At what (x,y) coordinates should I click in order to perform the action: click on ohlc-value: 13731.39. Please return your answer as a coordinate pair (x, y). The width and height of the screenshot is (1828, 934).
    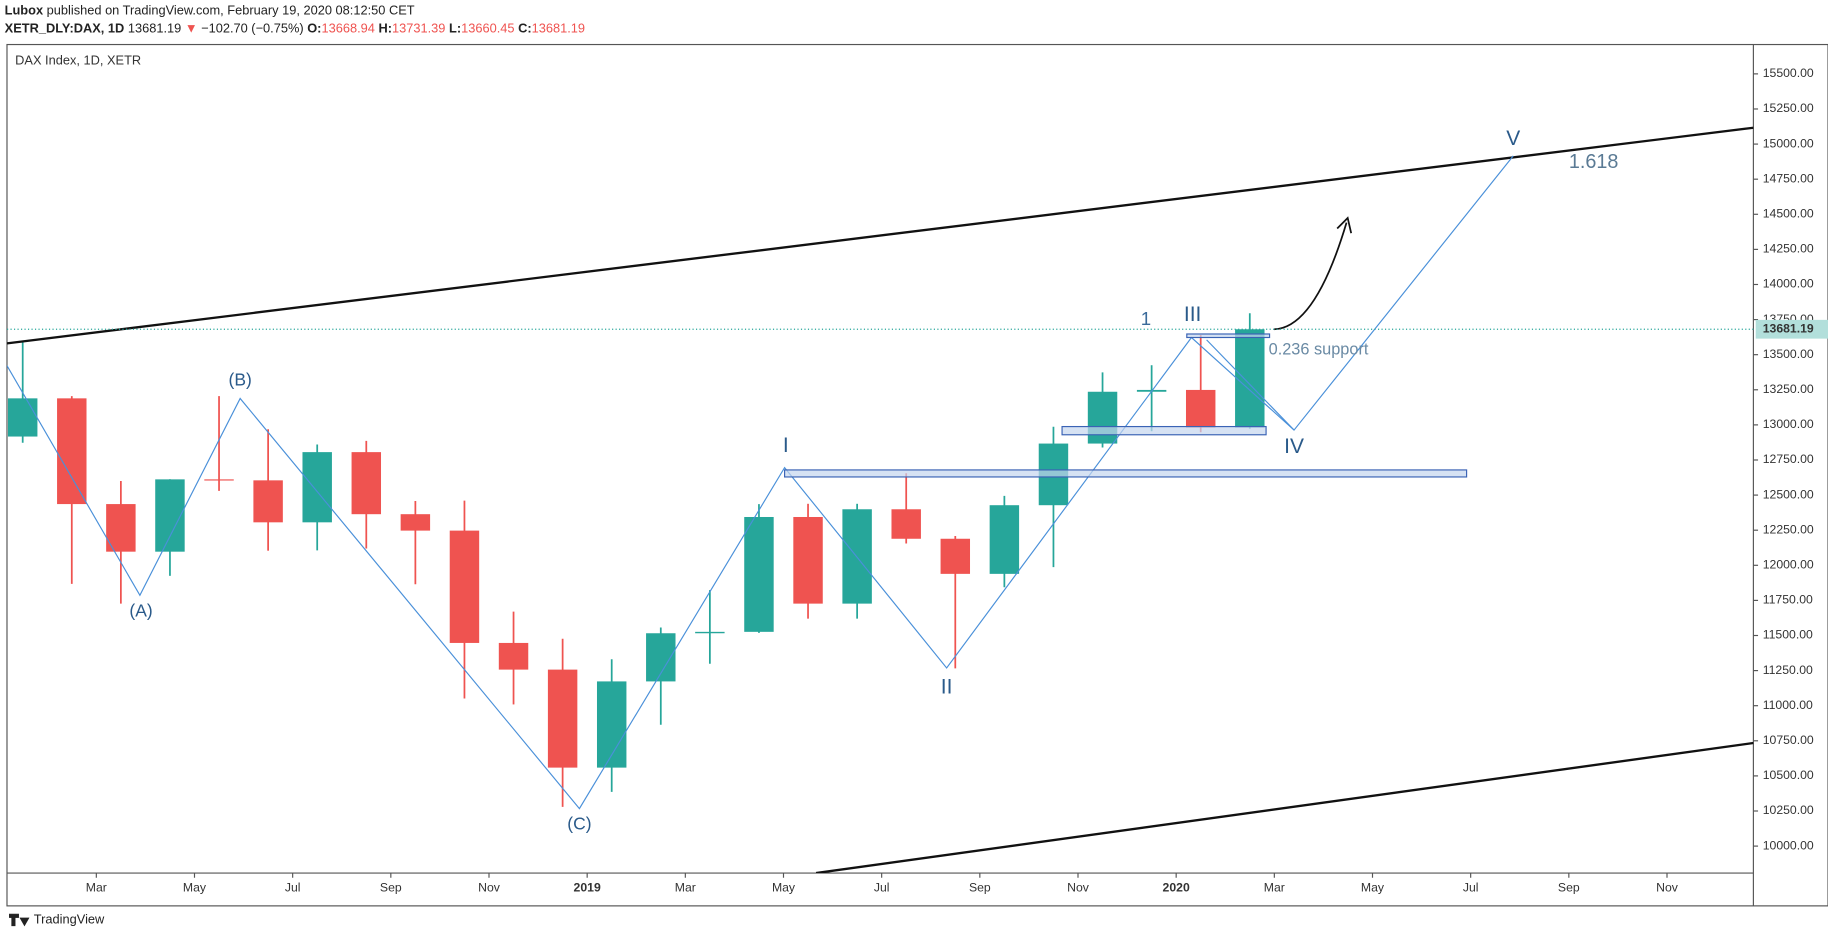
    Looking at the image, I should click on (418, 28).